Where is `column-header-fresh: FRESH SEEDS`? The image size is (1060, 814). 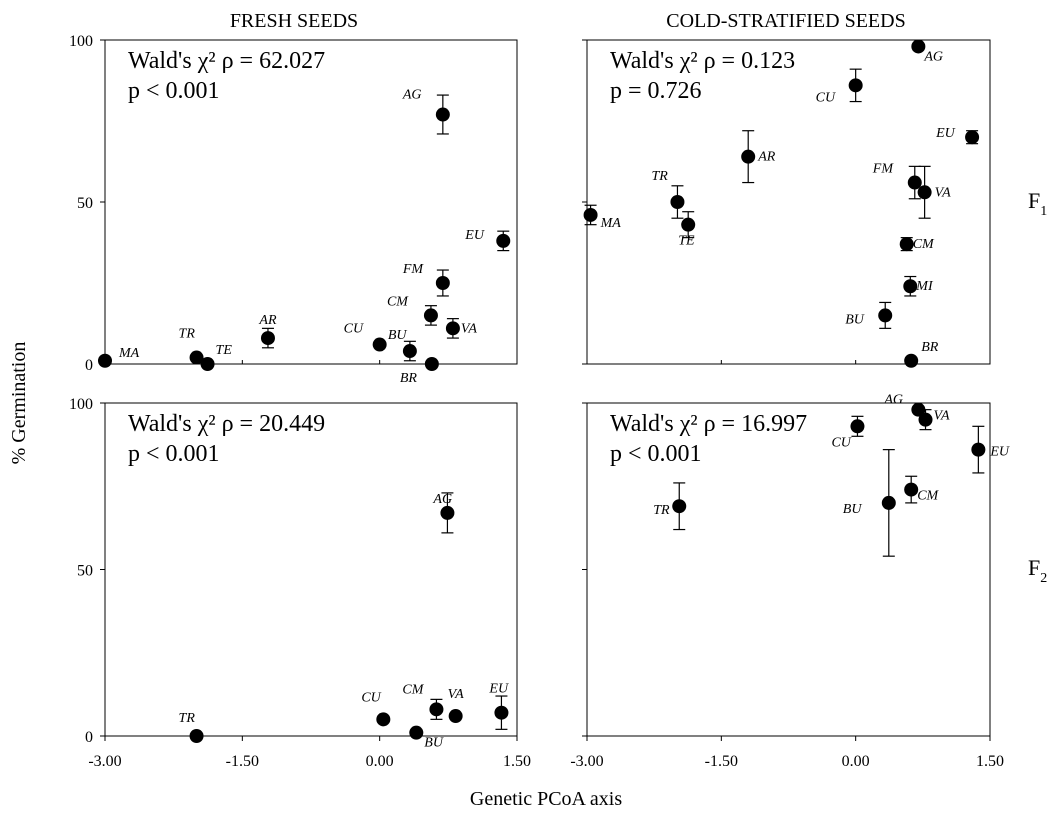
column-header-fresh: FRESH SEEDS is located at coordinates (294, 21).